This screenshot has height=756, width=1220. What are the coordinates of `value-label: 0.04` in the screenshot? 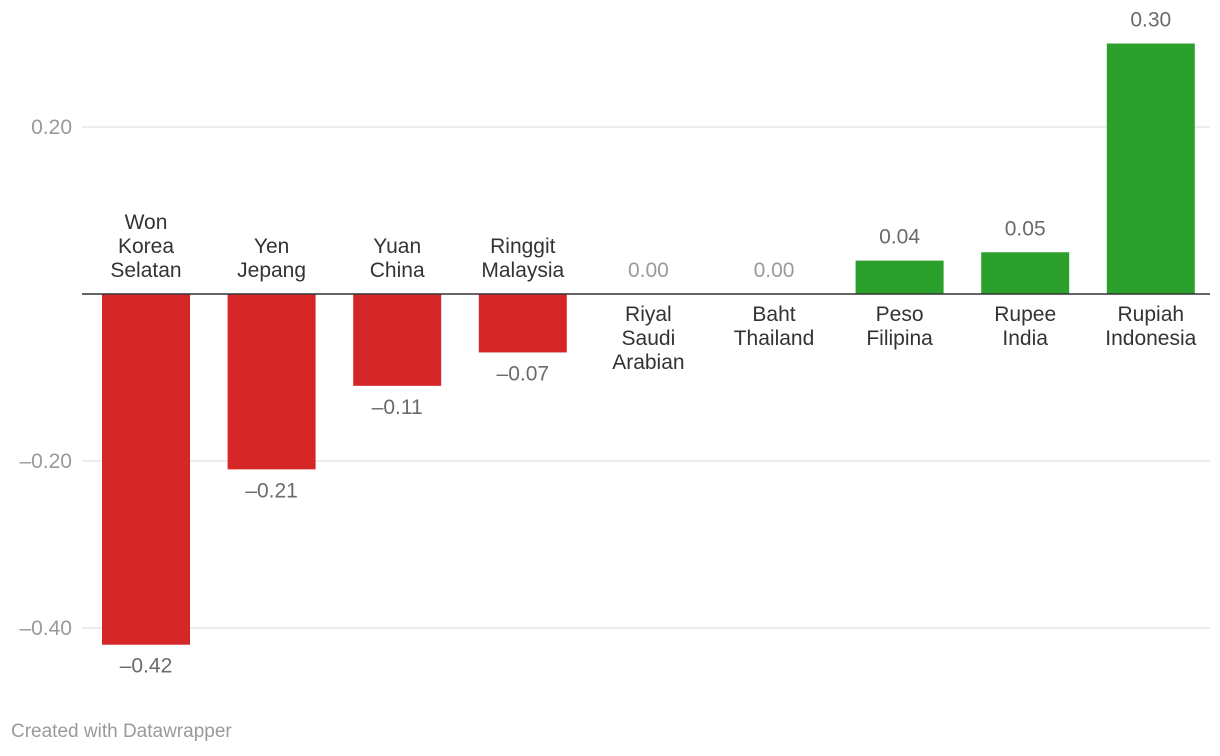 It's located at (899, 237).